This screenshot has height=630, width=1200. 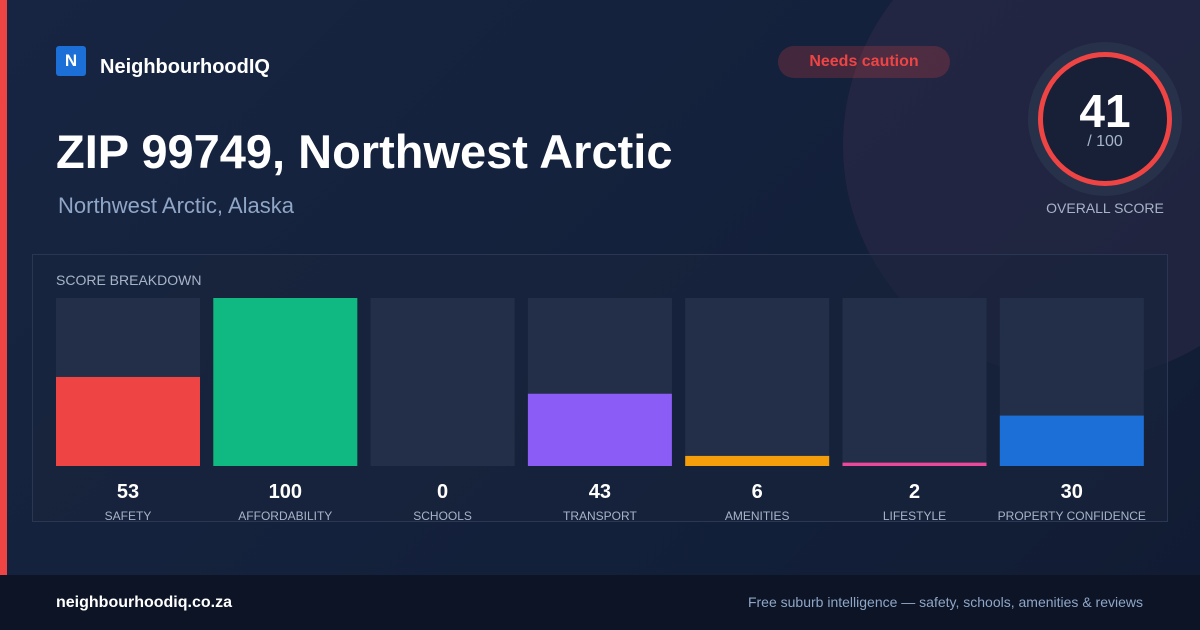 I want to click on value-label: 100, so click(x=285, y=492).